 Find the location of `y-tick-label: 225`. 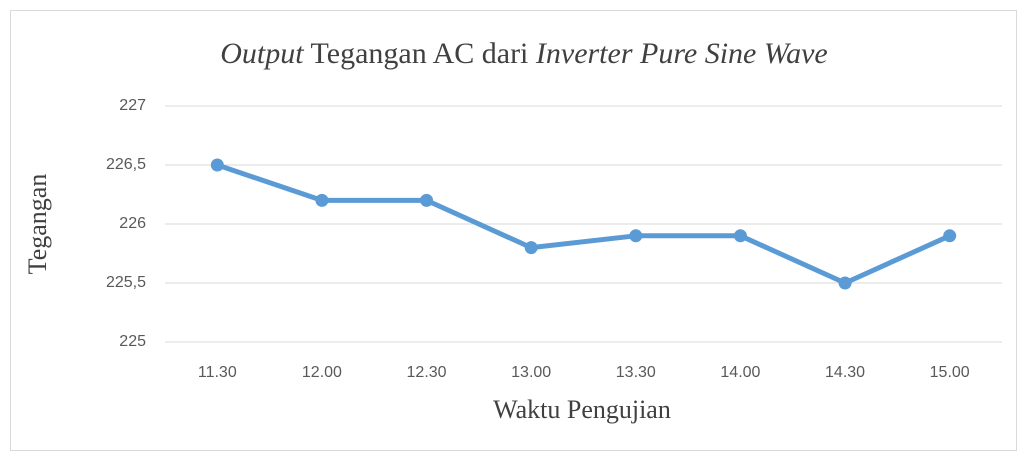

y-tick-label: 225 is located at coordinates (132, 341).